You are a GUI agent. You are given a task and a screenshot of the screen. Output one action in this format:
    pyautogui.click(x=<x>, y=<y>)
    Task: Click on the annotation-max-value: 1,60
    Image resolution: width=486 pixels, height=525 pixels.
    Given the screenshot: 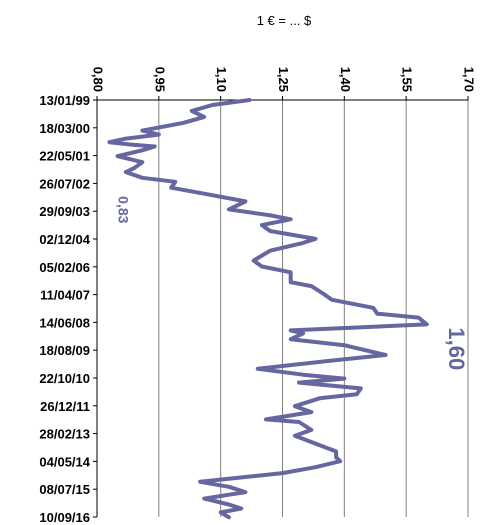 What is the action you would take?
    pyautogui.click(x=456, y=348)
    